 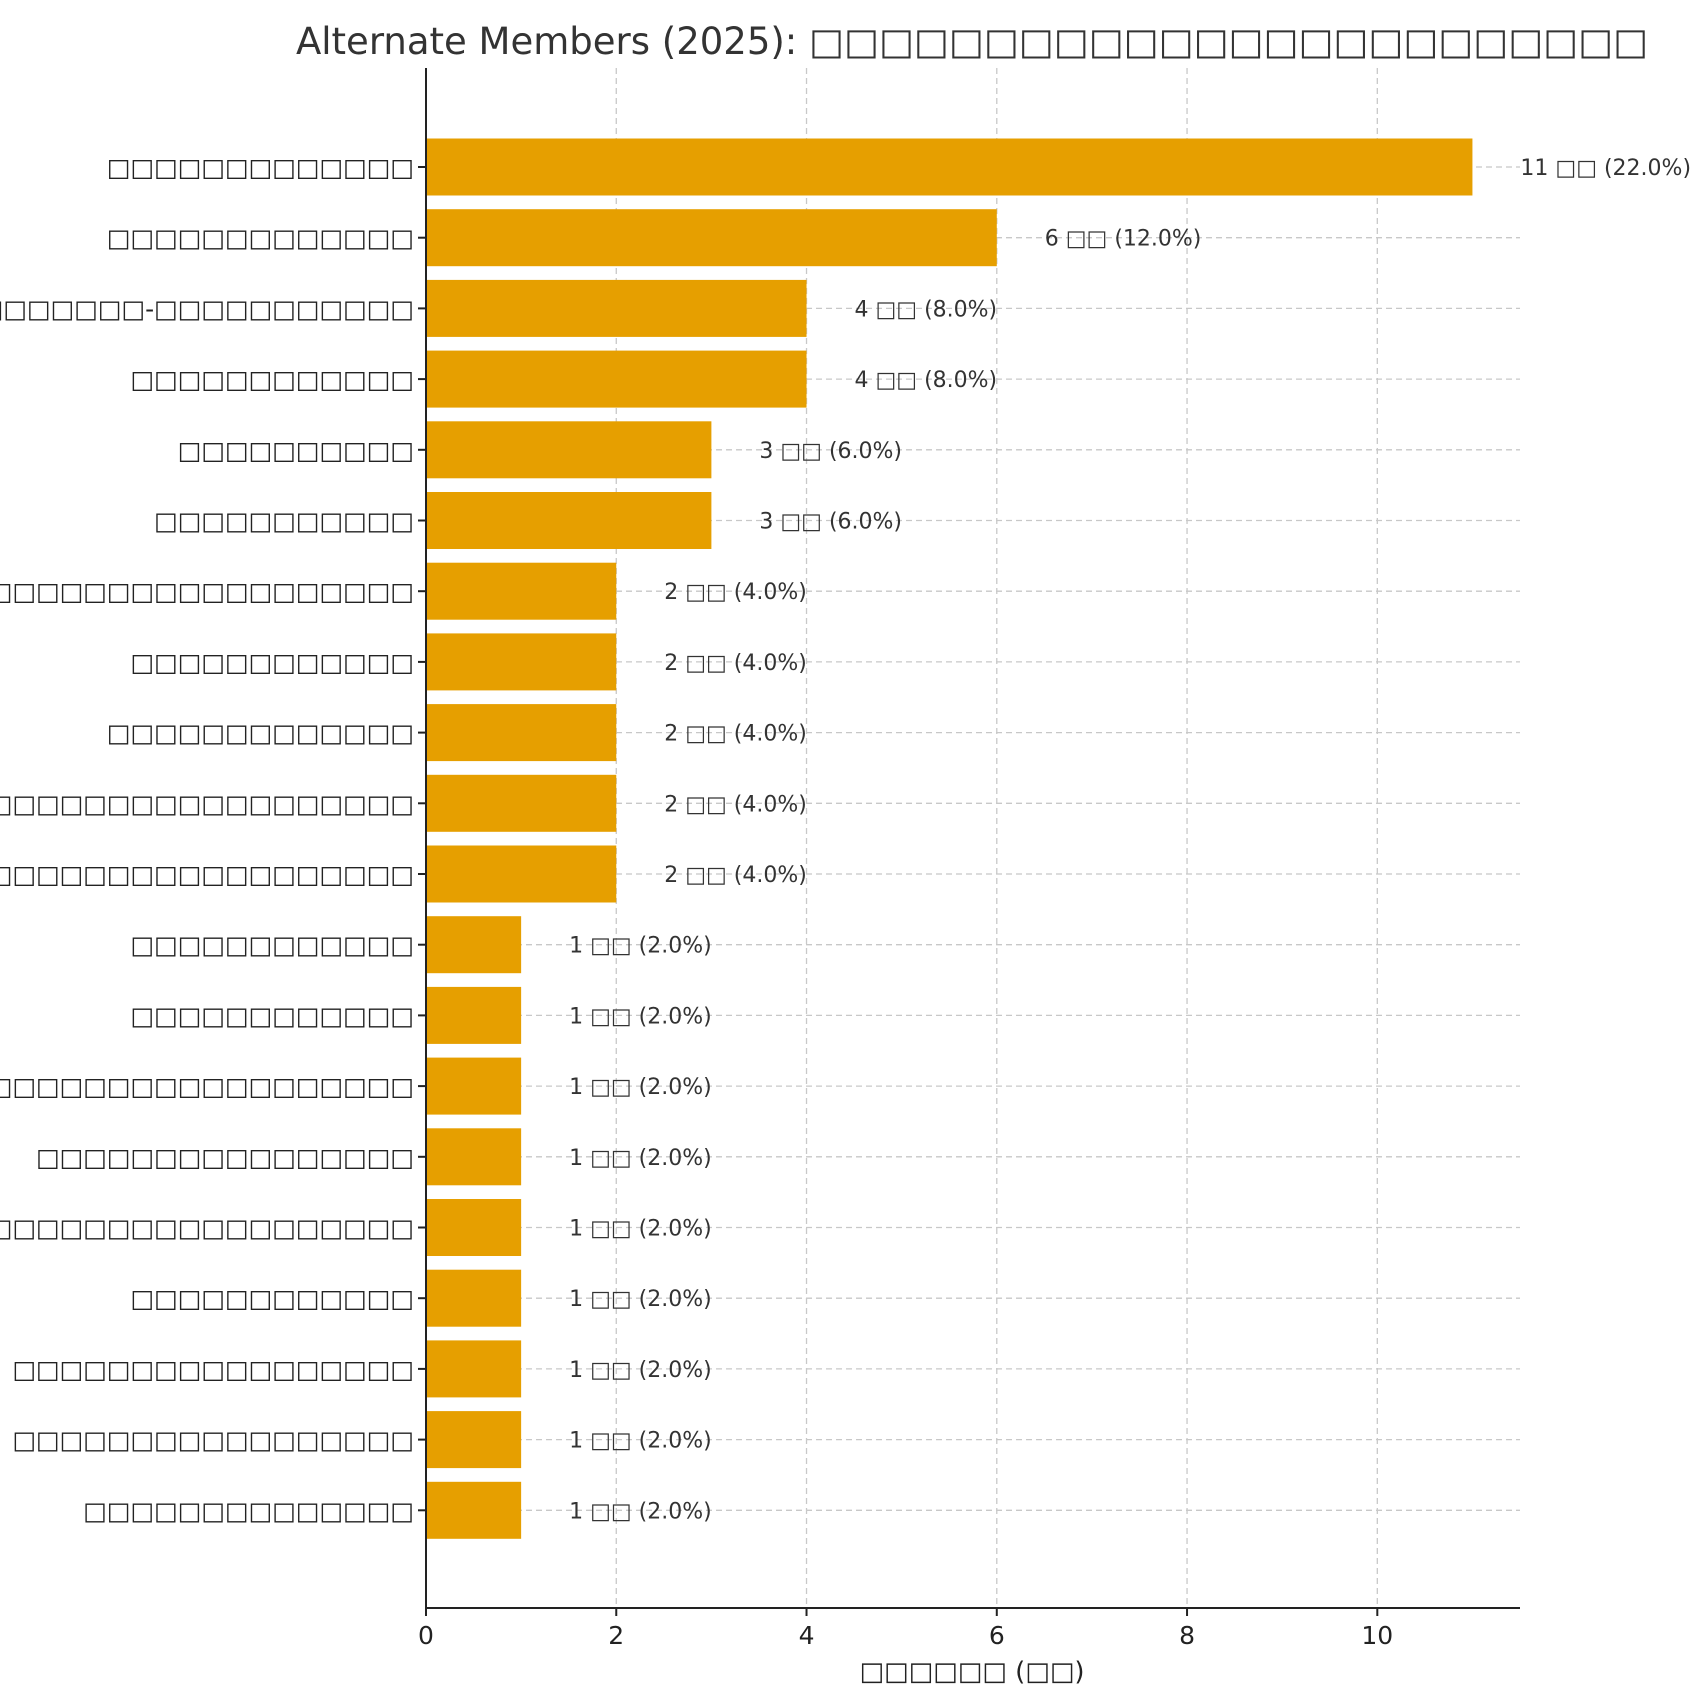 I want to click on x-tick-label: 4, so click(x=807, y=1635).